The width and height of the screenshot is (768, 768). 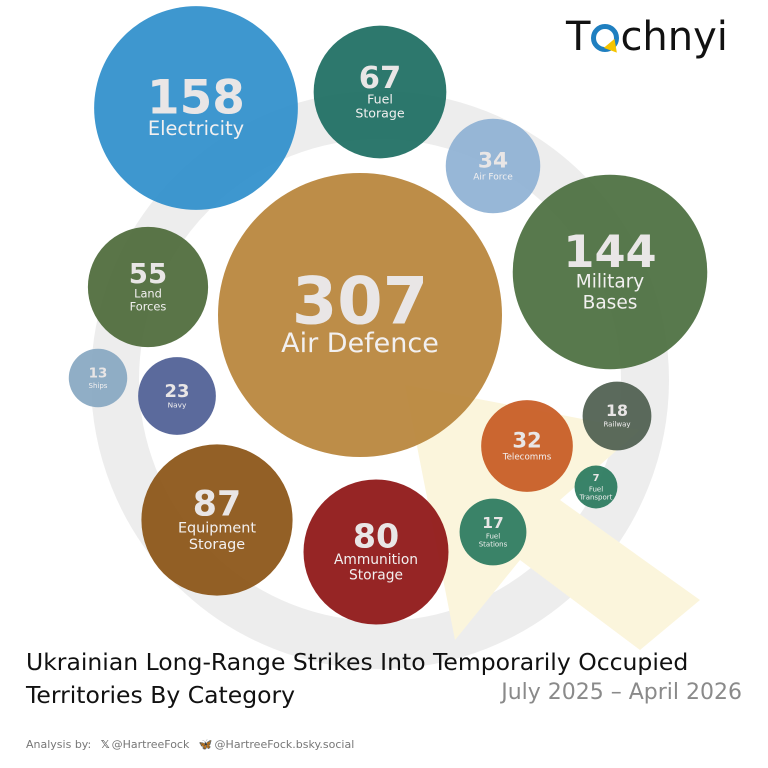 I want to click on bubble-label: Navy, so click(x=177, y=405).